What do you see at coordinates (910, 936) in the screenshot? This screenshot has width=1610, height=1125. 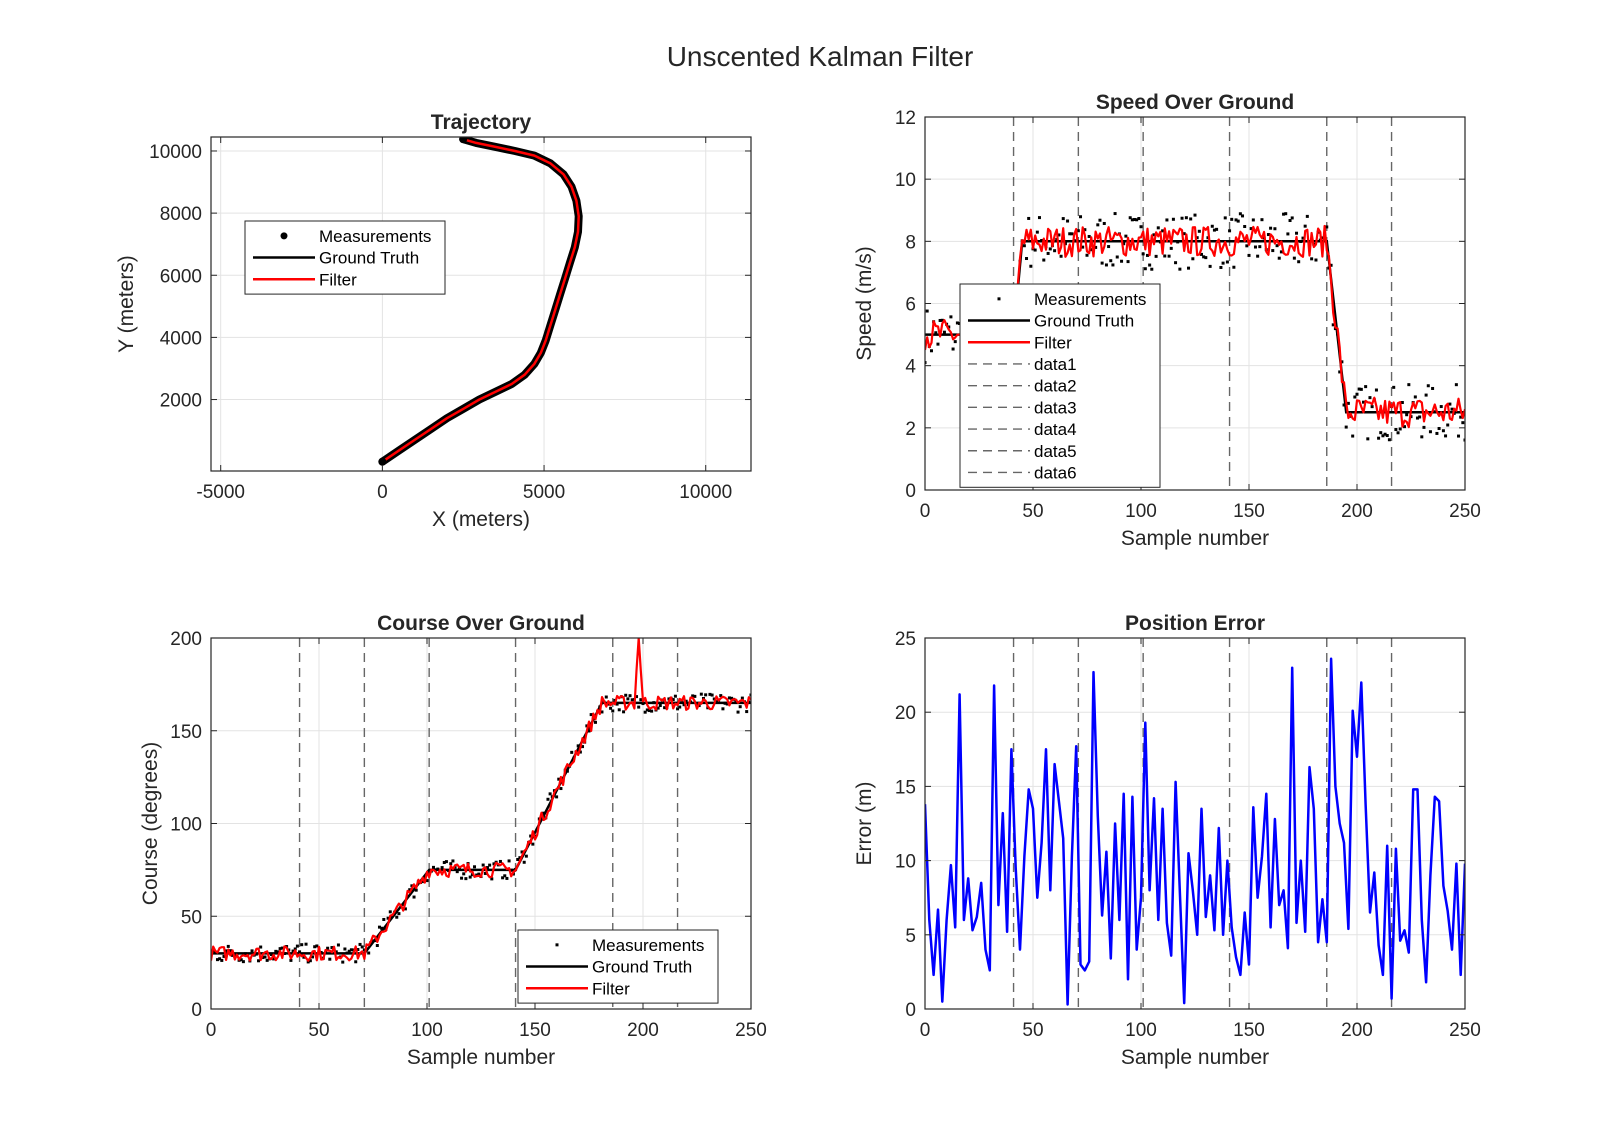 I see `y-tick-label: 5` at bounding box center [910, 936].